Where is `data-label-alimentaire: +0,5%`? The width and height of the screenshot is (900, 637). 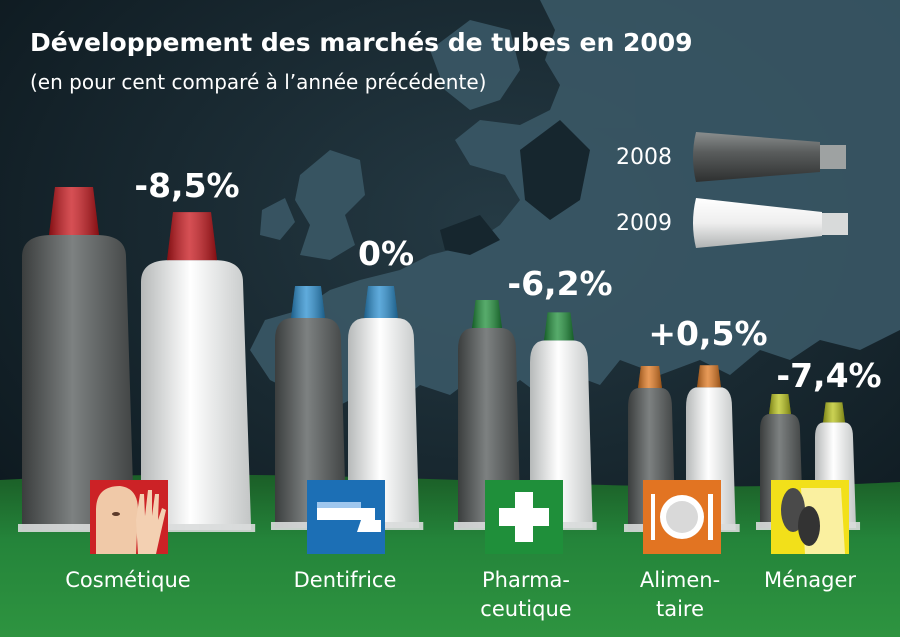
data-label-alimentaire: +0,5% is located at coordinates (708, 333).